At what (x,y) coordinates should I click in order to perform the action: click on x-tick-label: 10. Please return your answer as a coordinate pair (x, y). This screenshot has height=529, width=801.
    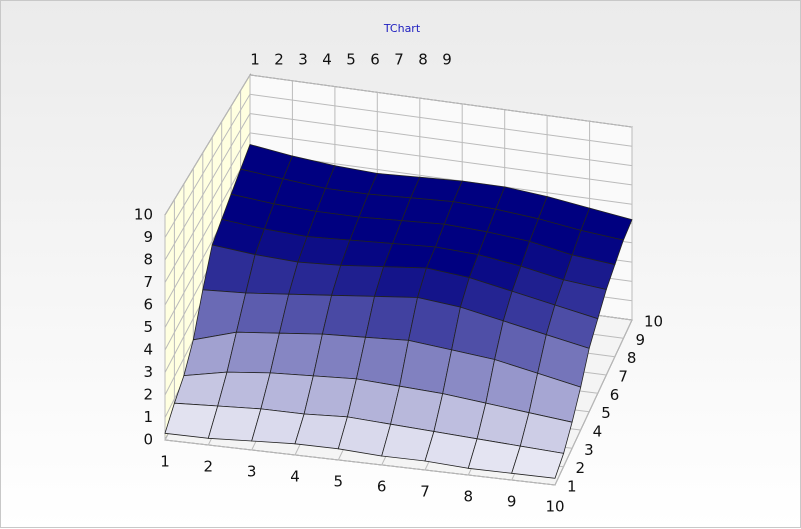
    Looking at the image, I should click on (554, 507).